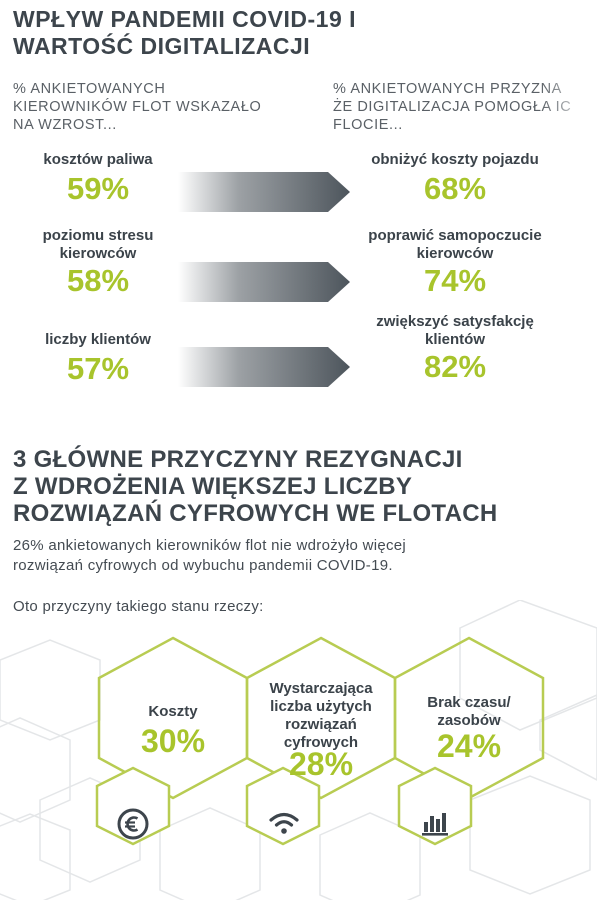 This screenshot has width=597, height=900. I want to click on caption-fade, so click(568, 108).